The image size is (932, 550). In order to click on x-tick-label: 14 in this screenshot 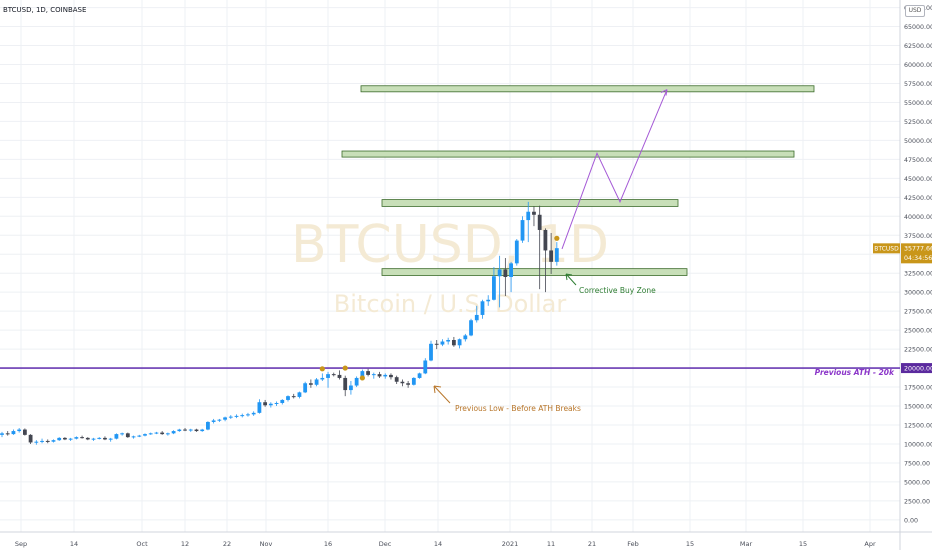, I will do `click(74, 544)`.